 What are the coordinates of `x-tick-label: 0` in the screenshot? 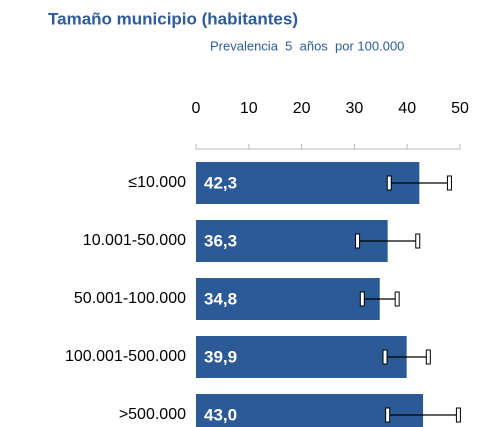 It's located at (196, 108).